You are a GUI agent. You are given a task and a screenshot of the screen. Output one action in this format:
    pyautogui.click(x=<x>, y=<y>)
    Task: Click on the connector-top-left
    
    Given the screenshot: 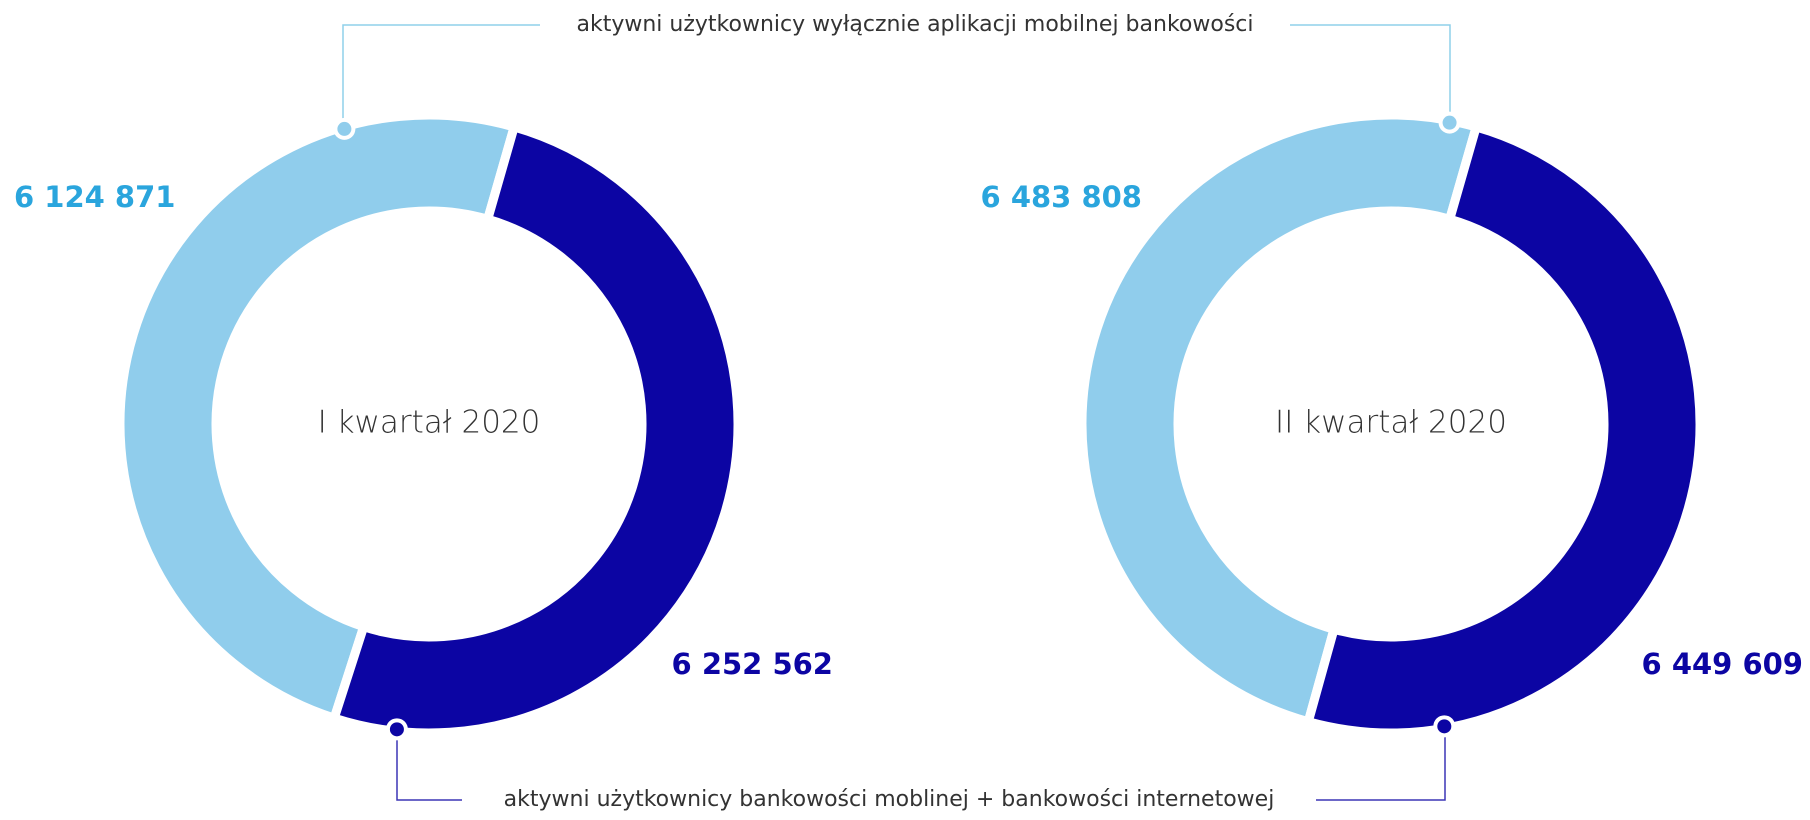 What is the action you would take?
    pyautogui.click(x=441, y=75)
    